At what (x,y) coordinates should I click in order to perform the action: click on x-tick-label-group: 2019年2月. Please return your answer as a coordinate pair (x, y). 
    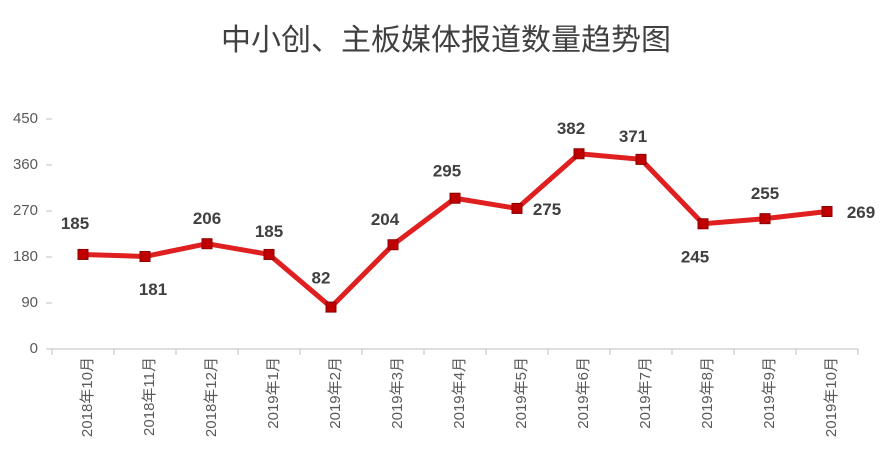
    Looking at the image, I should click on (335, 393).